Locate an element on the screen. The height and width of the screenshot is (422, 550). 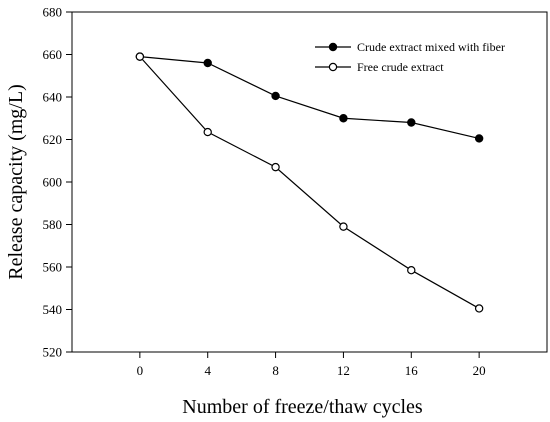
y-tick-label: 620 is located at coordinates (53, 139).